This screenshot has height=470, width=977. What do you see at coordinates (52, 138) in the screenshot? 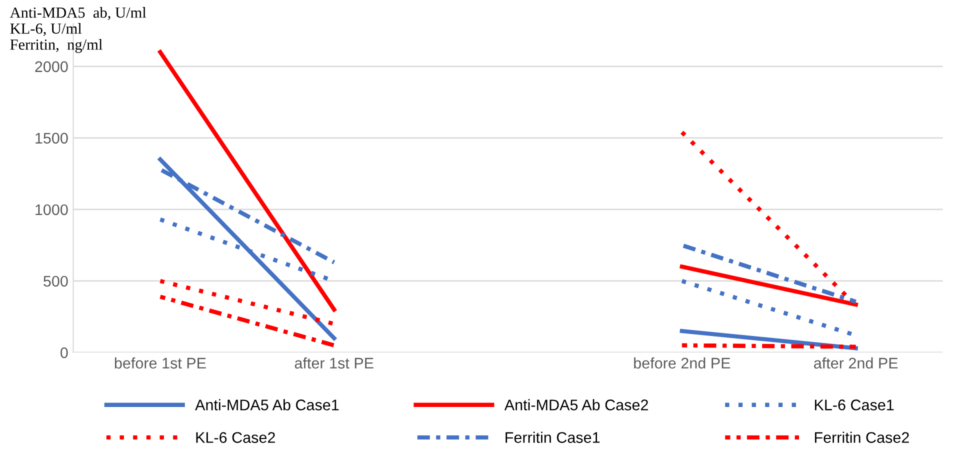
I see `y-tick-label: 1500` at bounding box center [52, 138].